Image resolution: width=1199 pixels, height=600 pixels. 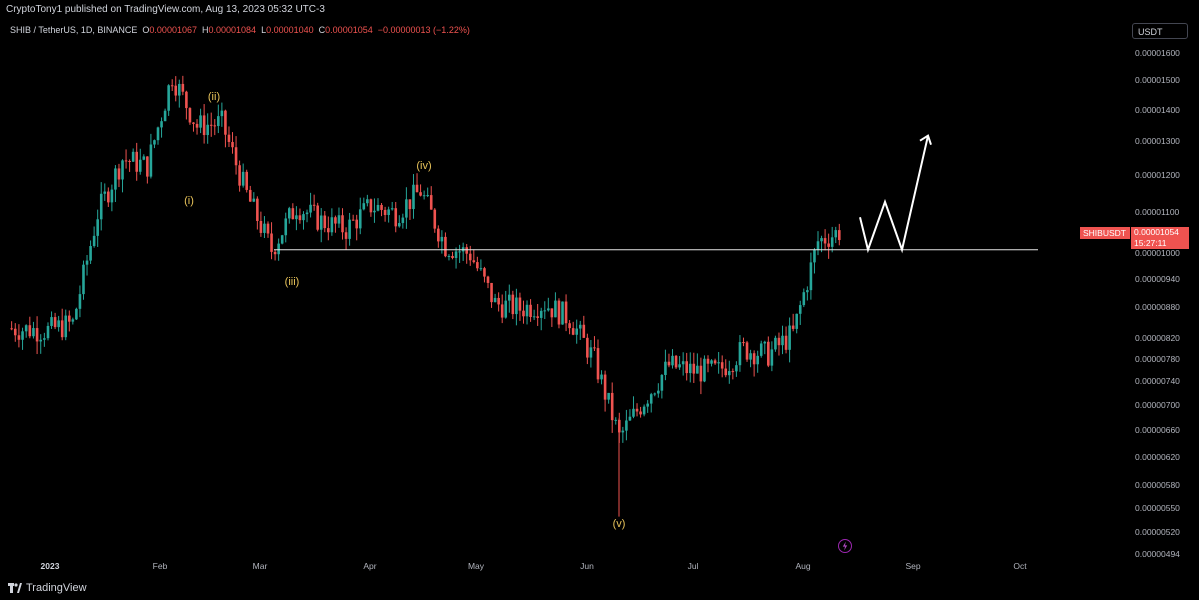 What do you see at coordinates (1157, 253) in the screenshot?
I see `price-tick-label: 0.00001000` at bounding box center [1157, 253].